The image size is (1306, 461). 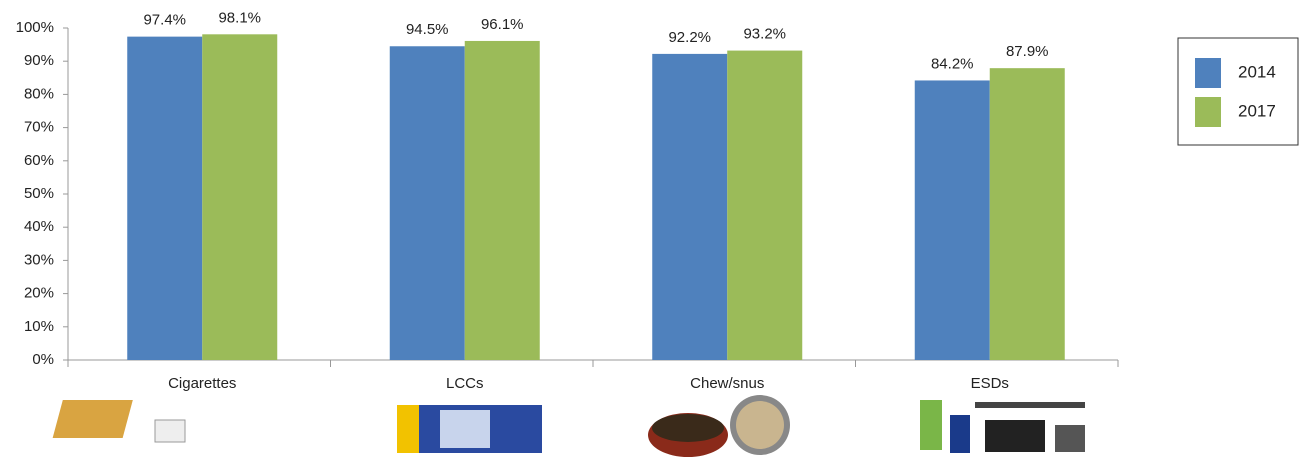 What do you see at coordinates (35, 27) in the screenshot?
I see `y-tick-label: 100%` at bounding box center [35, 27].